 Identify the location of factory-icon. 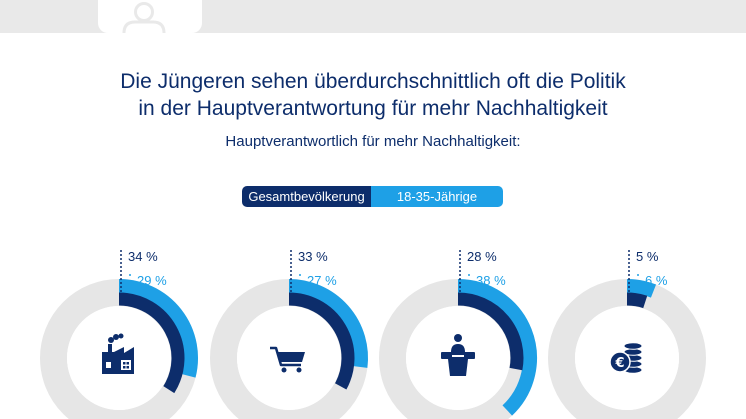
(118, 353).